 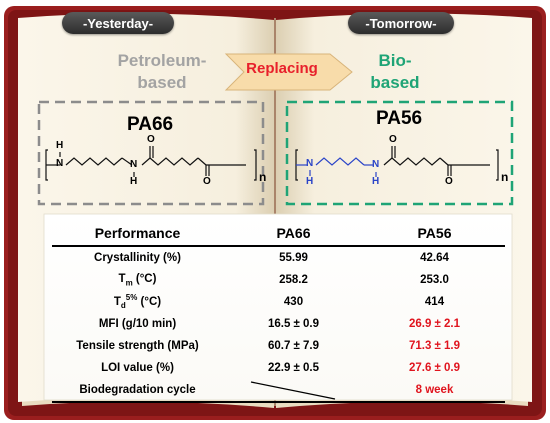 What do you see at coordinates (137, 302) in the screenshot?
I see `row-label: Td5% (°C)` at bounding box center [137, 302].